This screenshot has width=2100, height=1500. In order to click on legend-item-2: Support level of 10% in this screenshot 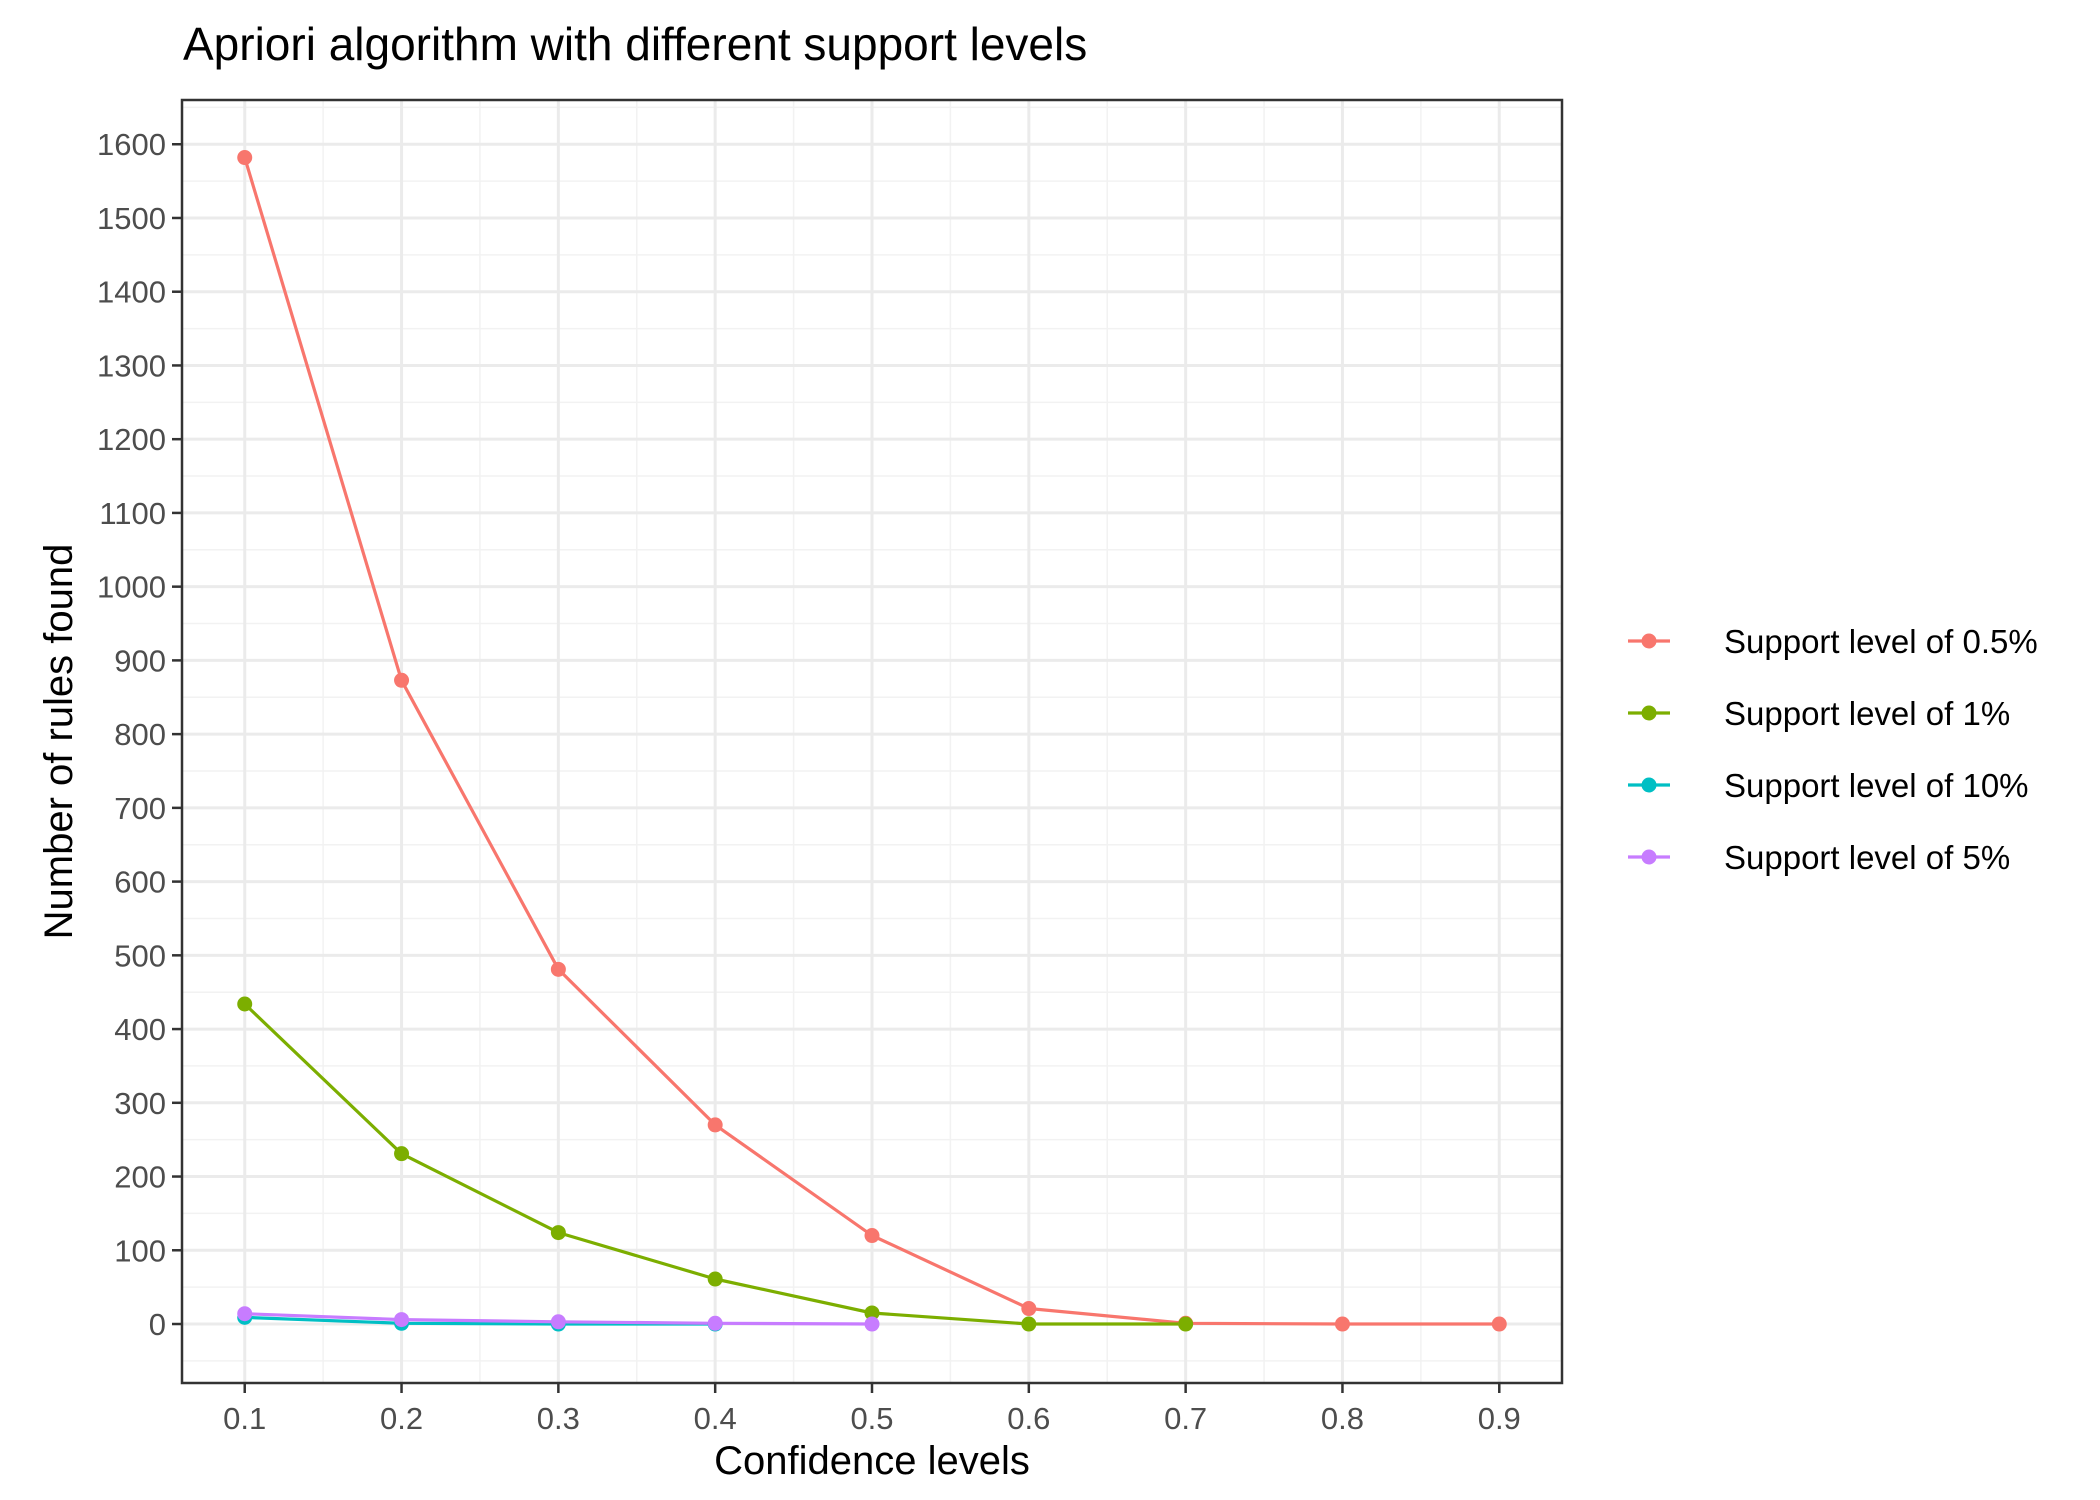, I will do `click(1828, 785)`.